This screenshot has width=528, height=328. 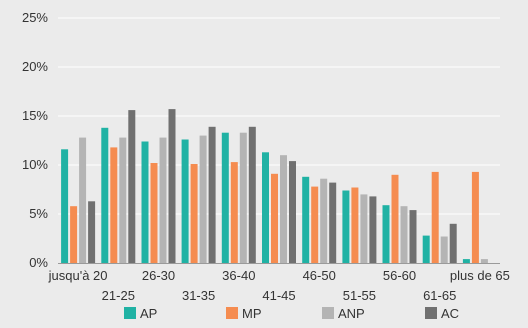 What do you see at coordinates (78, 275) in the screenshot?
I see `x-tick-label: jusqu'à 20` at bounding box center [78, 275].